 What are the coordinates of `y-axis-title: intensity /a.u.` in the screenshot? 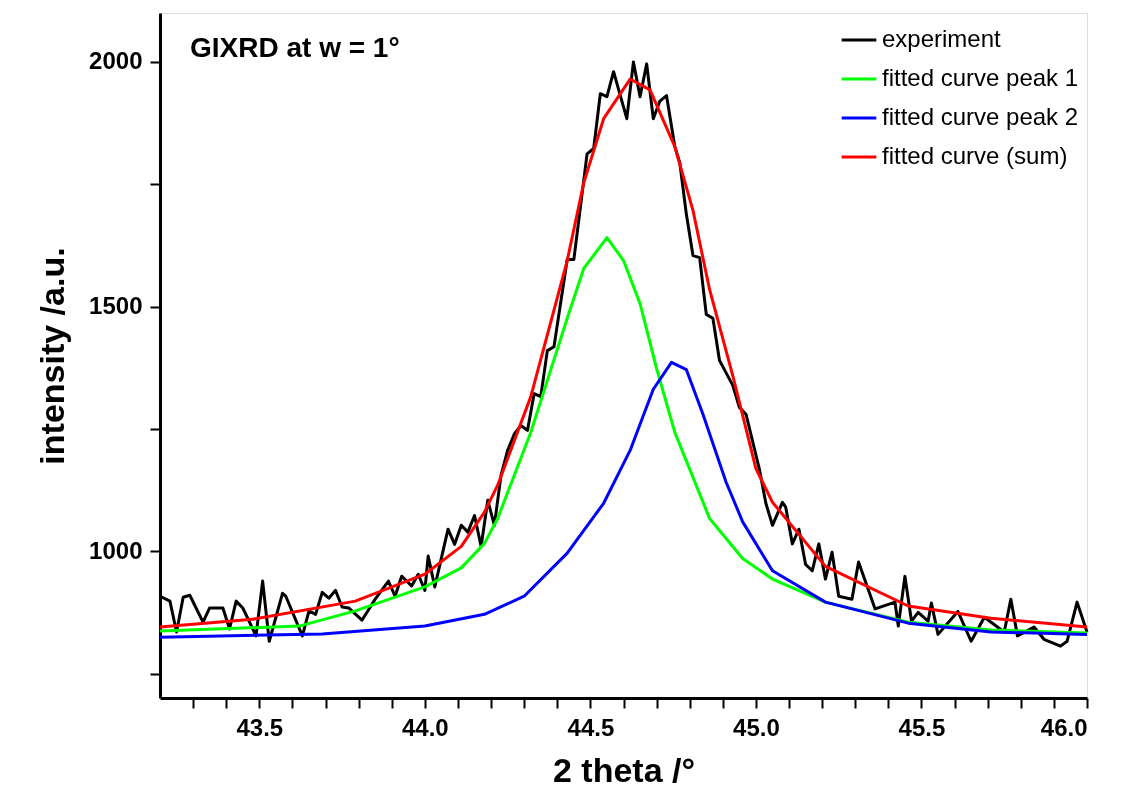 It's located at (52, 356).